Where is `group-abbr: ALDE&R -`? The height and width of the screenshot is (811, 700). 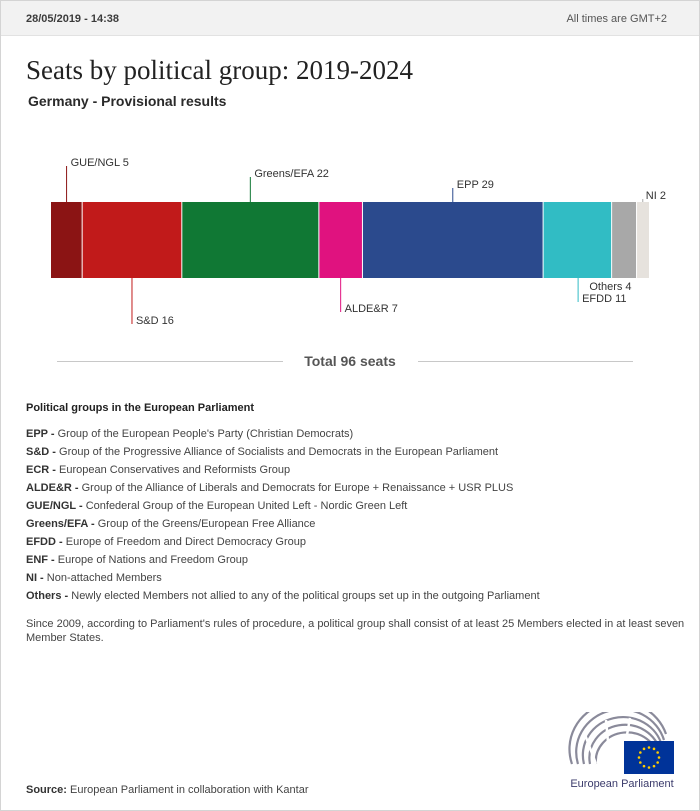
group-abbr: ALDE&R - is located at coordinates (52, 488).